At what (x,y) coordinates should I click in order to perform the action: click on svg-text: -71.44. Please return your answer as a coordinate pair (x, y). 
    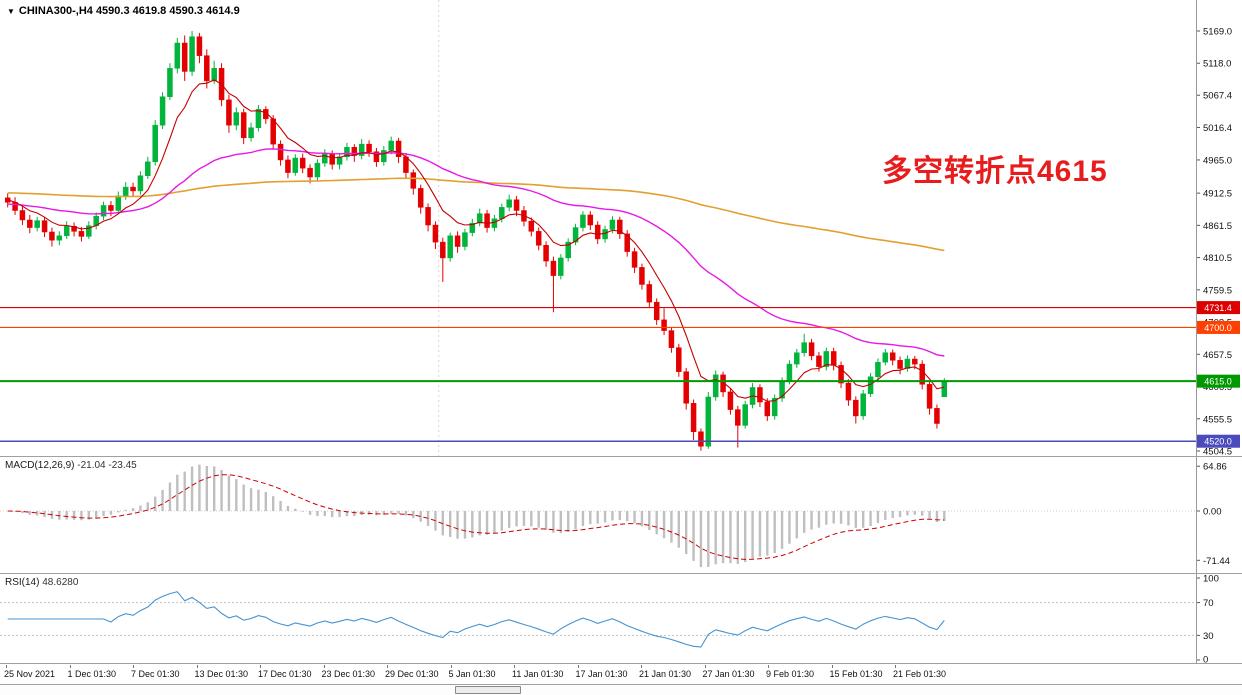
    Looking at the image, I should click on (1216, 561).